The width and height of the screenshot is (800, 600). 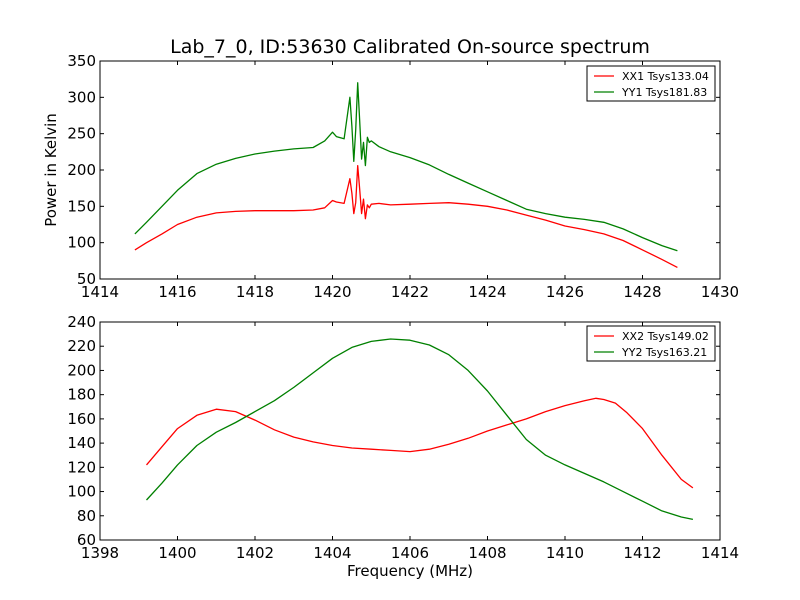 What do you see at coordinates (81, 419) in the screenshot?
I see `y-tick-label: 160` at bounding box center [81, 419].